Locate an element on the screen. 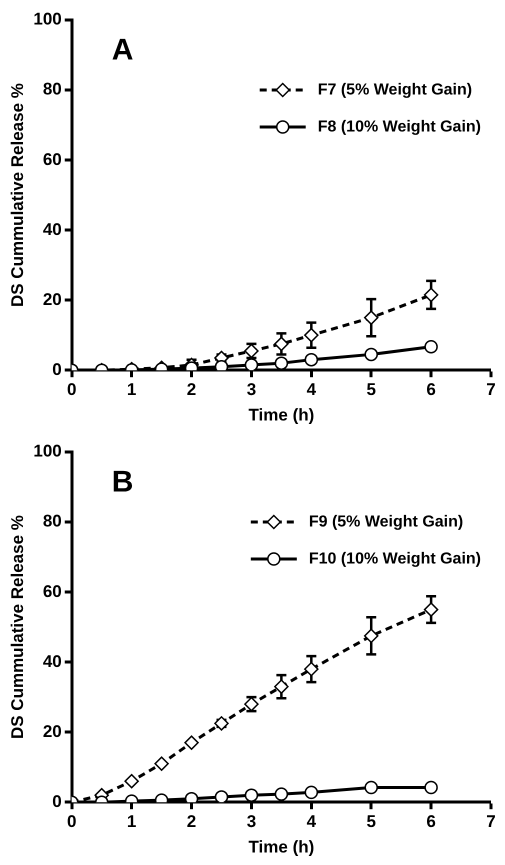  legend-label: F8 (10% Weight Gain) is located at coordinates (399, 127).